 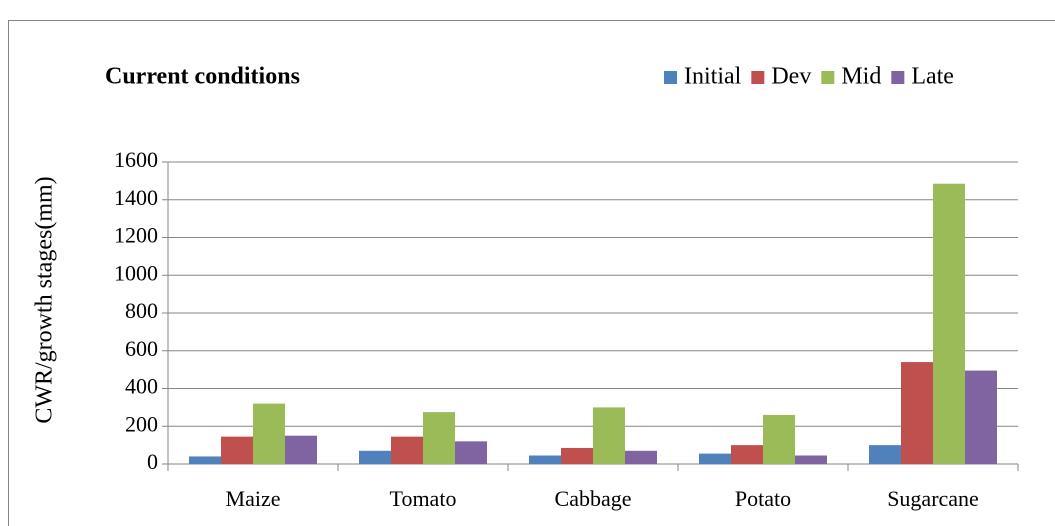 I want to click on y-tick-label: 800, so click(x=141, y=310).